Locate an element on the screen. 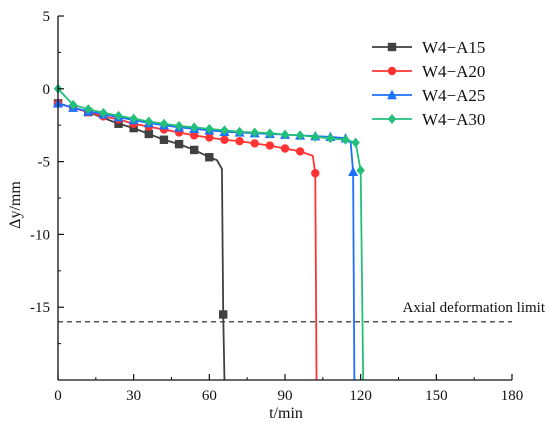  legend-label: W4−A25 is located at coordinates (453, 95).